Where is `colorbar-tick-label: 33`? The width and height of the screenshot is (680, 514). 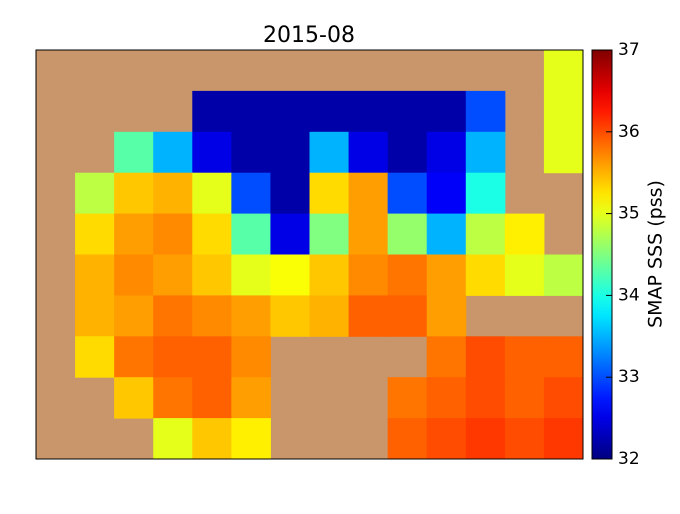 colorbar-tick-label: 33 is located at coordinates (629, 377).